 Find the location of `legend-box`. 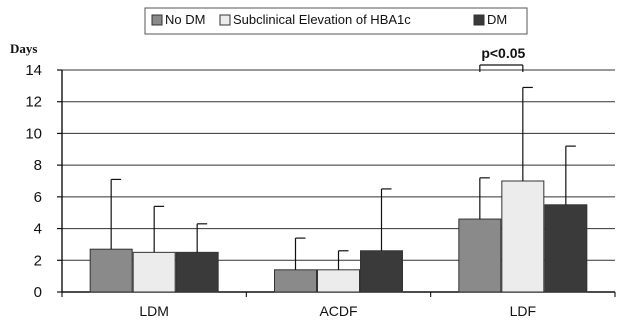

legend-box is located at coordinates (336, 21).